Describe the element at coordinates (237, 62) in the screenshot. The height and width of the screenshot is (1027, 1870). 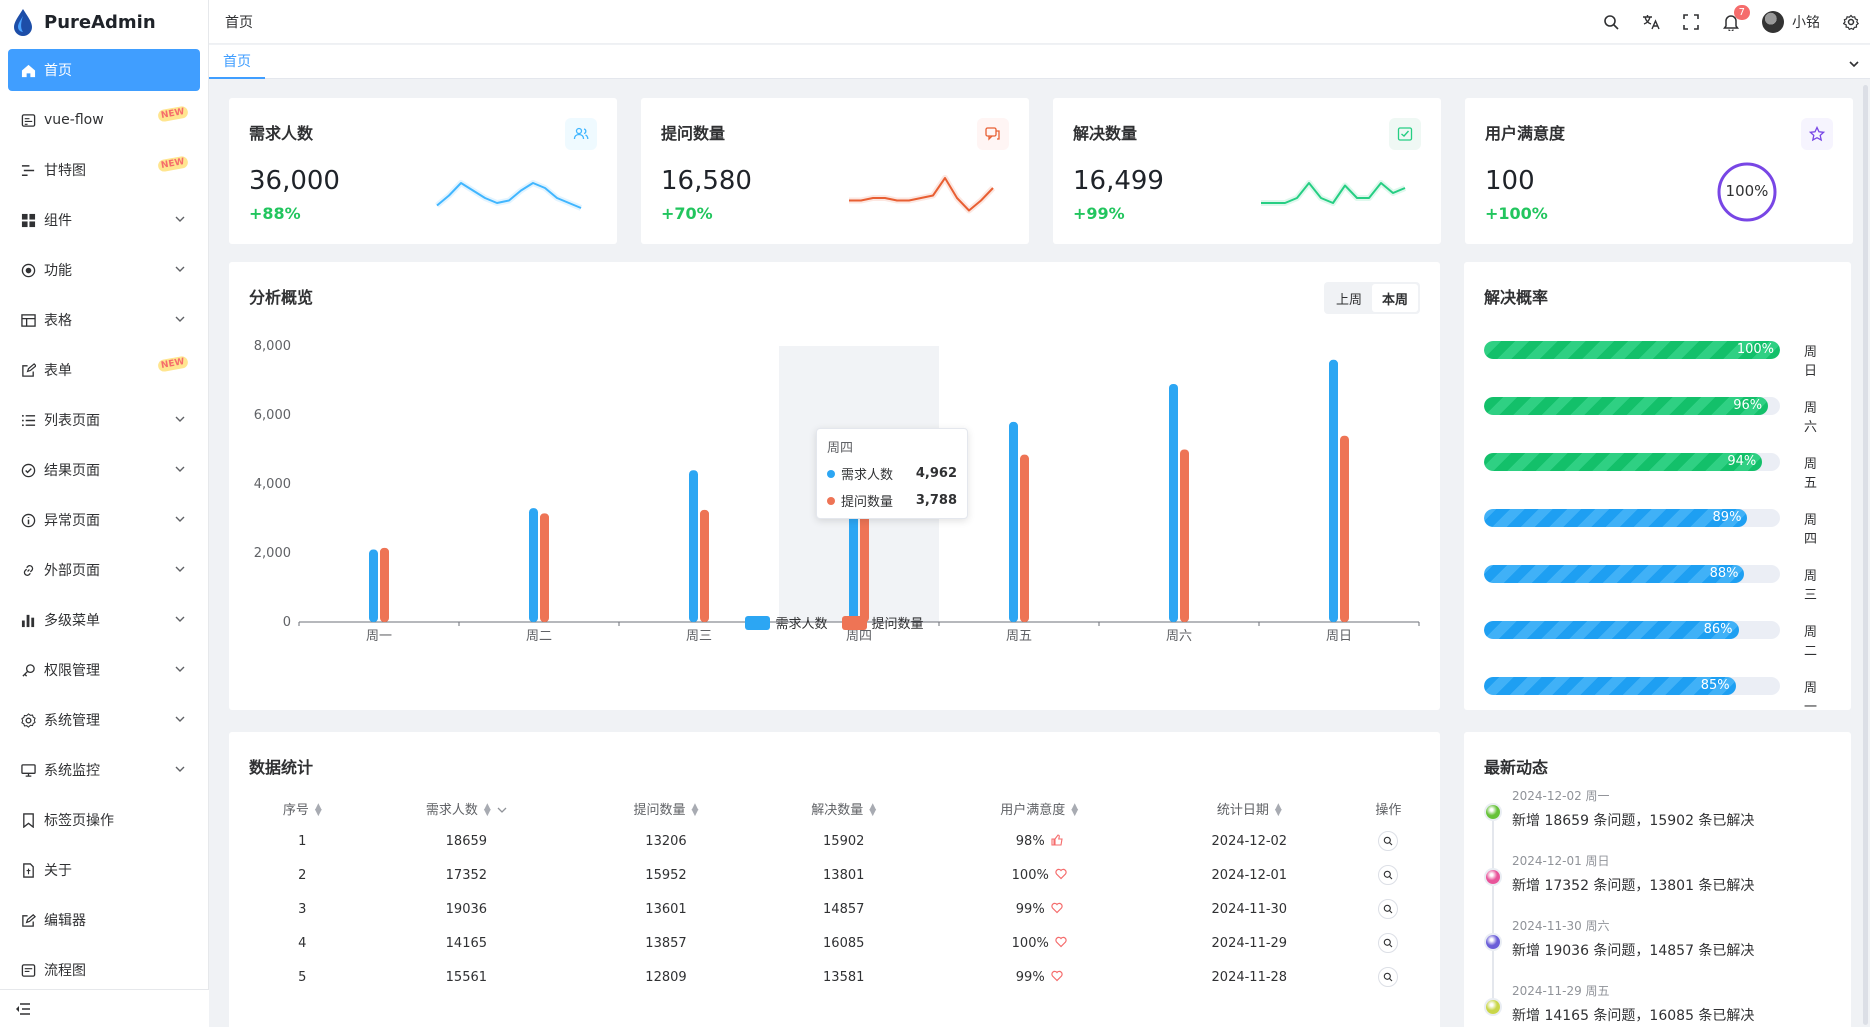
I see `tab-home: 首页` at that location.